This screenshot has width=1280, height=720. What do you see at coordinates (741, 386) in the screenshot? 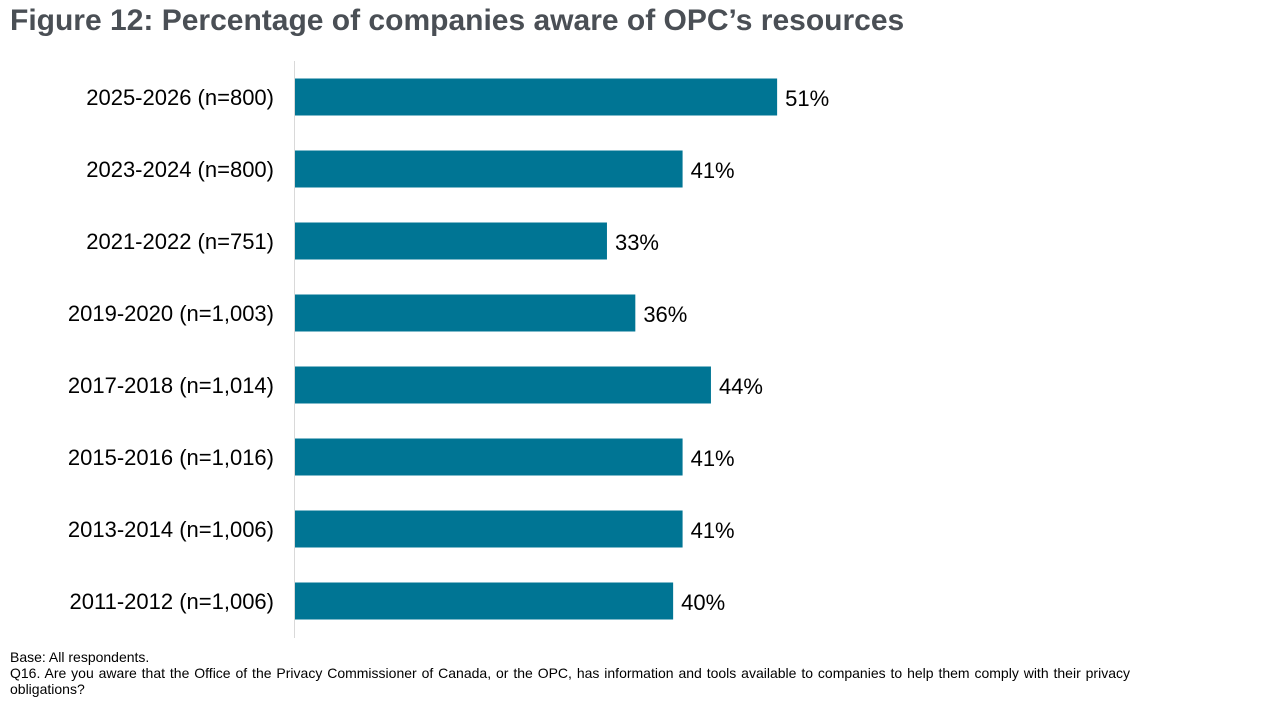
I see `data-label: 44%` at bounding box center [741, 386].